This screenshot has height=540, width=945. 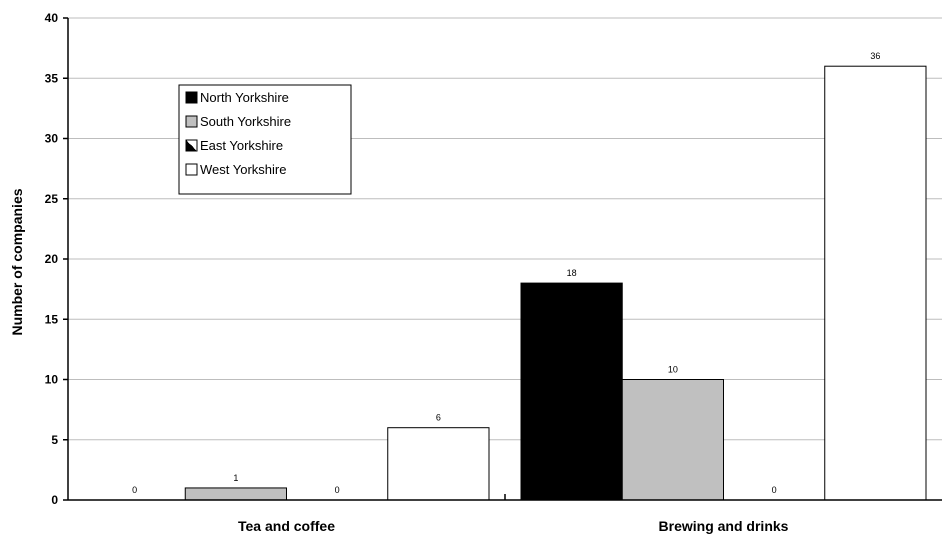 I want to click on y-axis-ticks: 0 5 10 15 20 25 30 35 40, so click(x=56, y=259).